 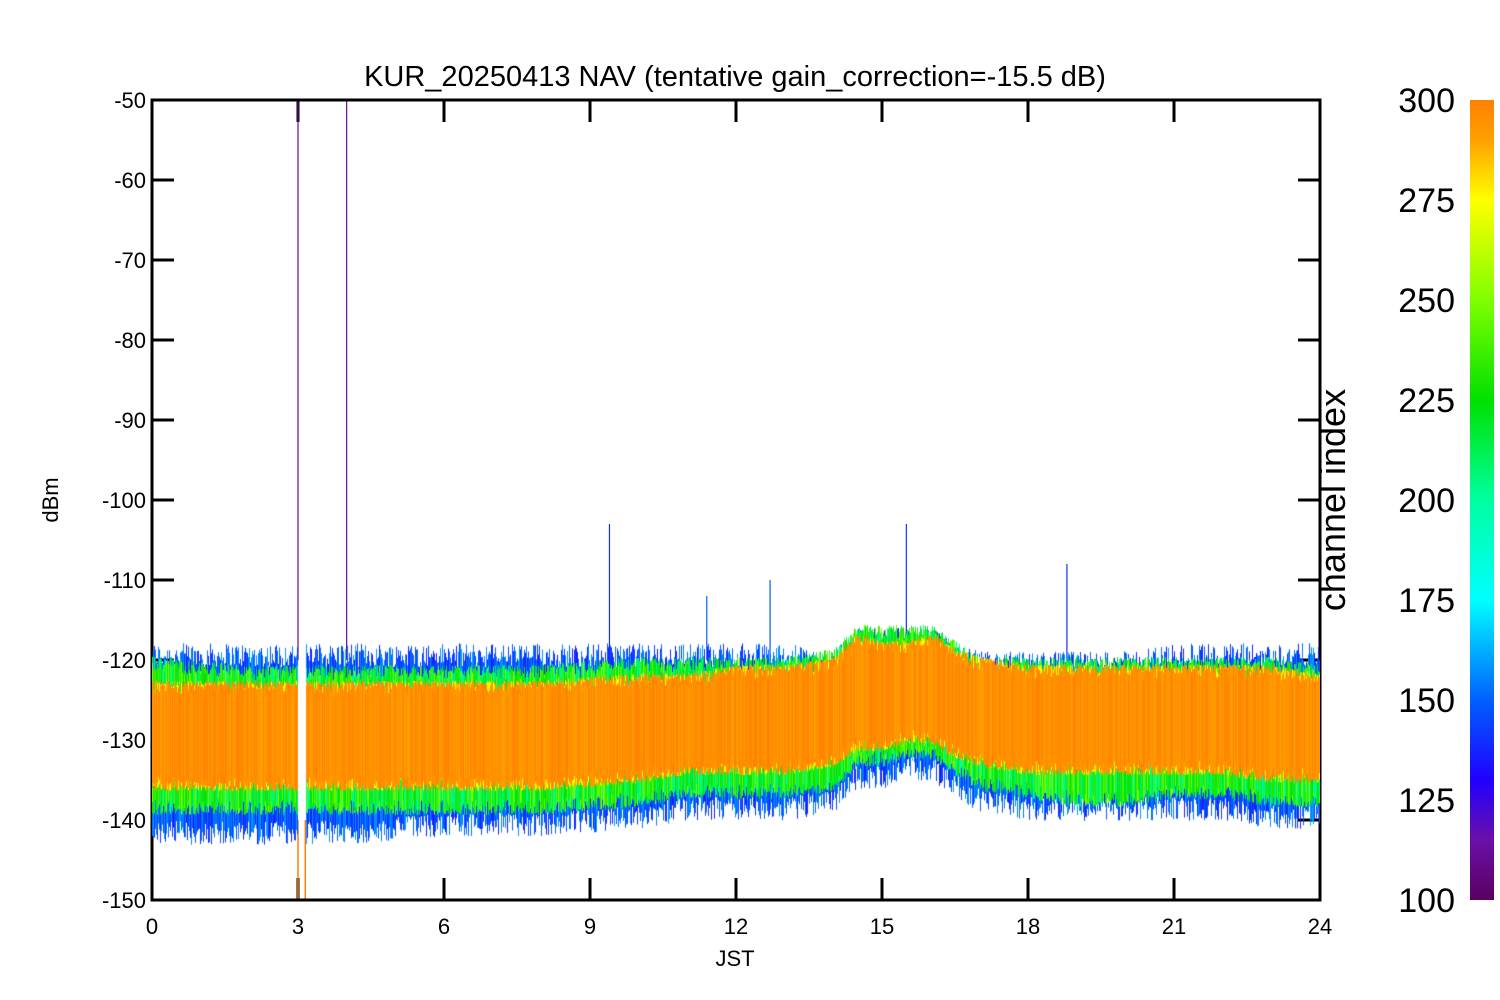 What do you see at coordinates (124, 740) in the screenshot?
I see `y-tick-label: -130` at bounding box center [124, 740].